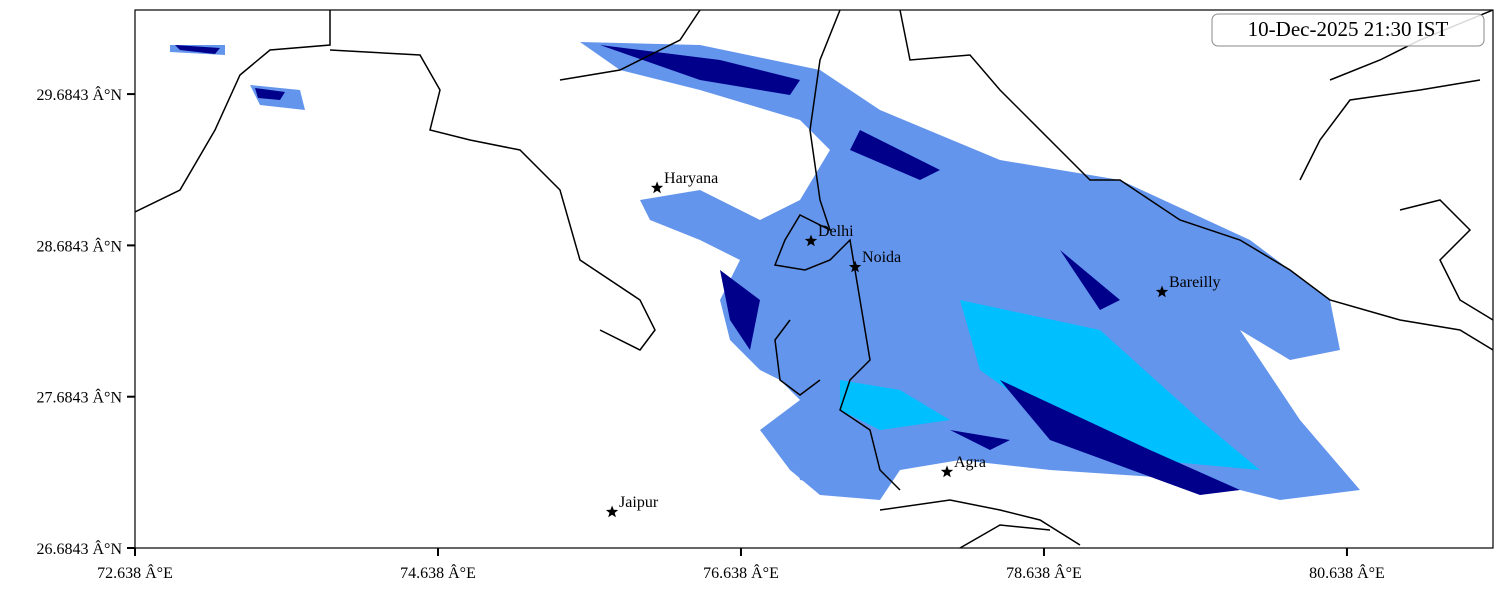 This screenshot has height=591, width=1501. What do you see at coordinates (438, 572) in the screenshot?
I see `x-tick-label: 74.638 Â°E` at bounding box center [438, 572].